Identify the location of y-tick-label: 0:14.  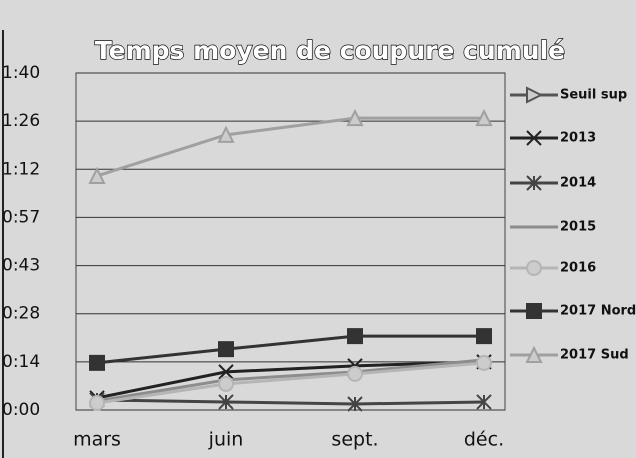
(21, 362).